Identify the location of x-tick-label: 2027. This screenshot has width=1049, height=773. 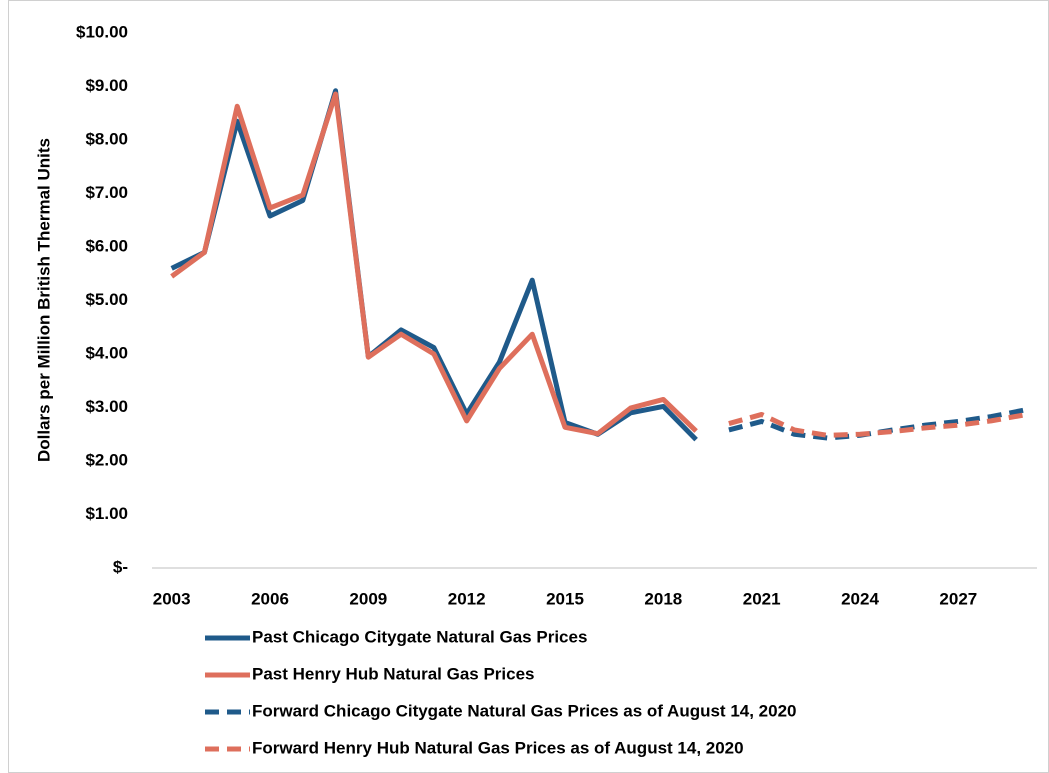
(958, 598).